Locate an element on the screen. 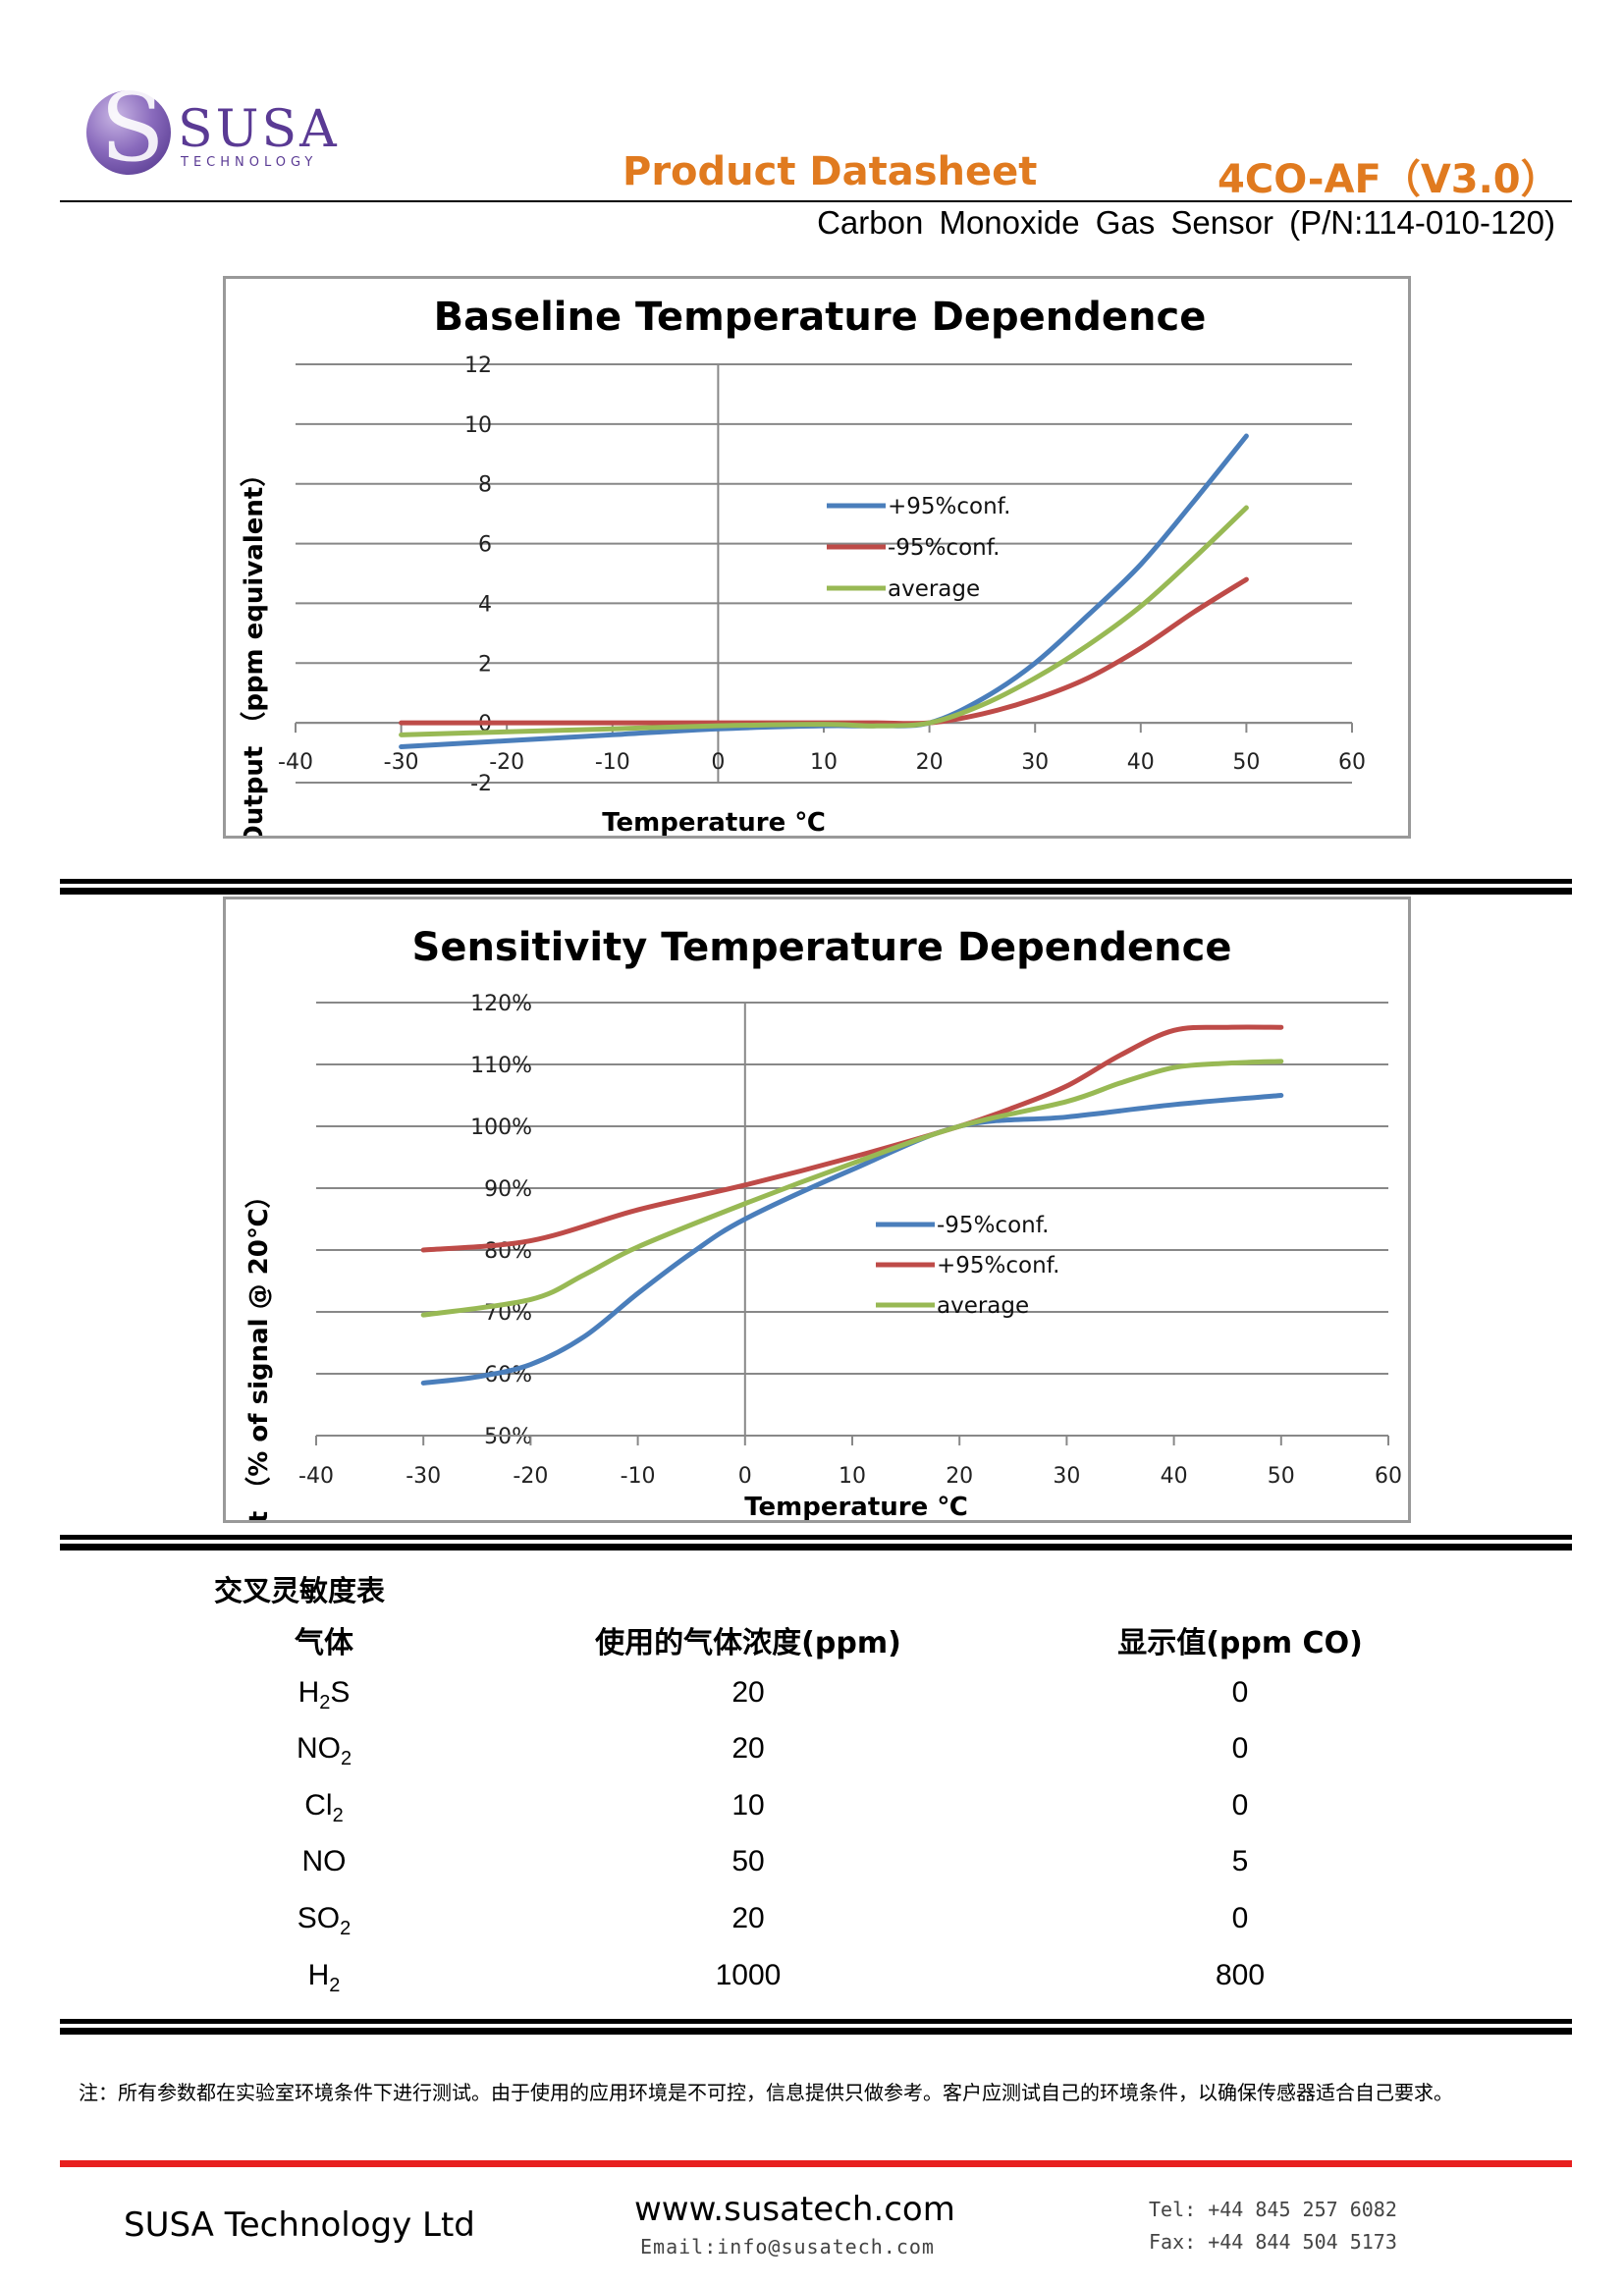 Image resolution: width=1624 pixels, height=2285 pixels. table-cell-concentration: 1000 is located at coordinates (748, 1975).